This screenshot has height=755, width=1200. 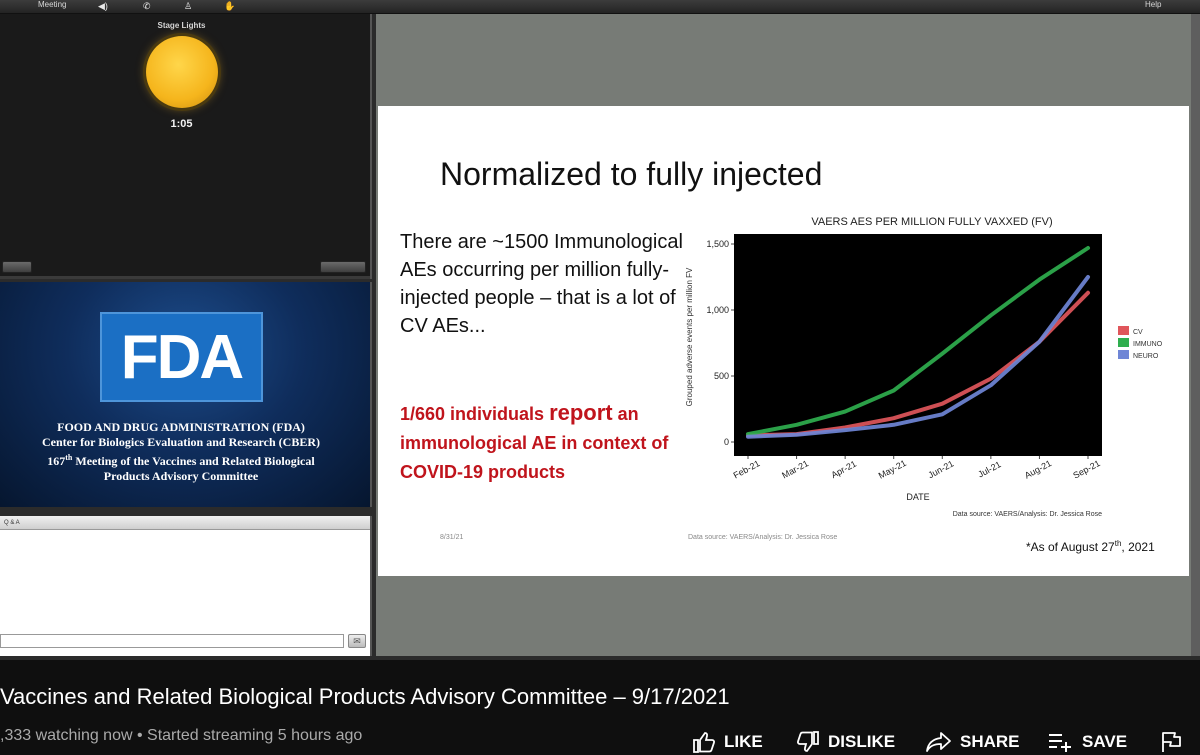 What do you see at coordinates (181, 476) in the screenshot?
I see `fda-line-4: Products Advisory Committee` at bounding box center [181, 476].